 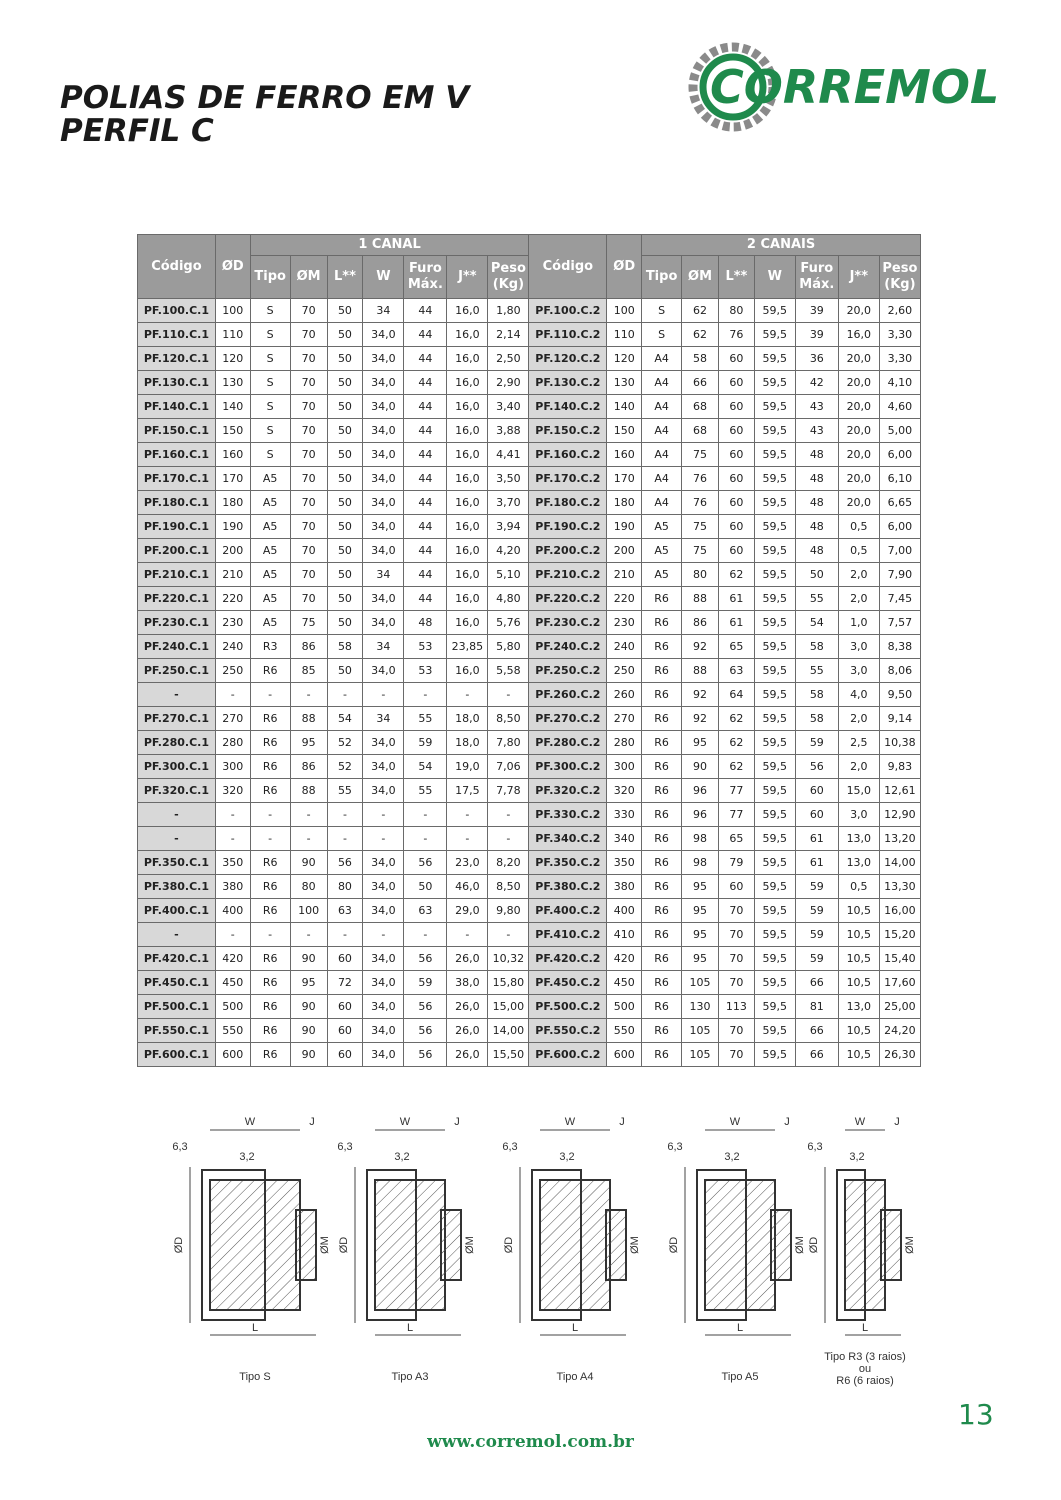 I want to click on table-cell: 7,78, so click(x=508, y=790).